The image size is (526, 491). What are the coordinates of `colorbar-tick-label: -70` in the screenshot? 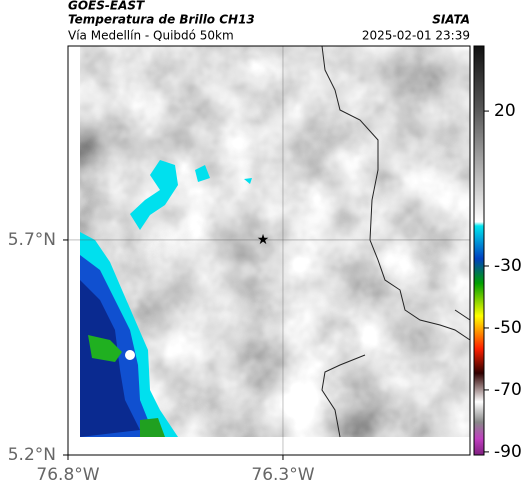 It's located at (508, 390).